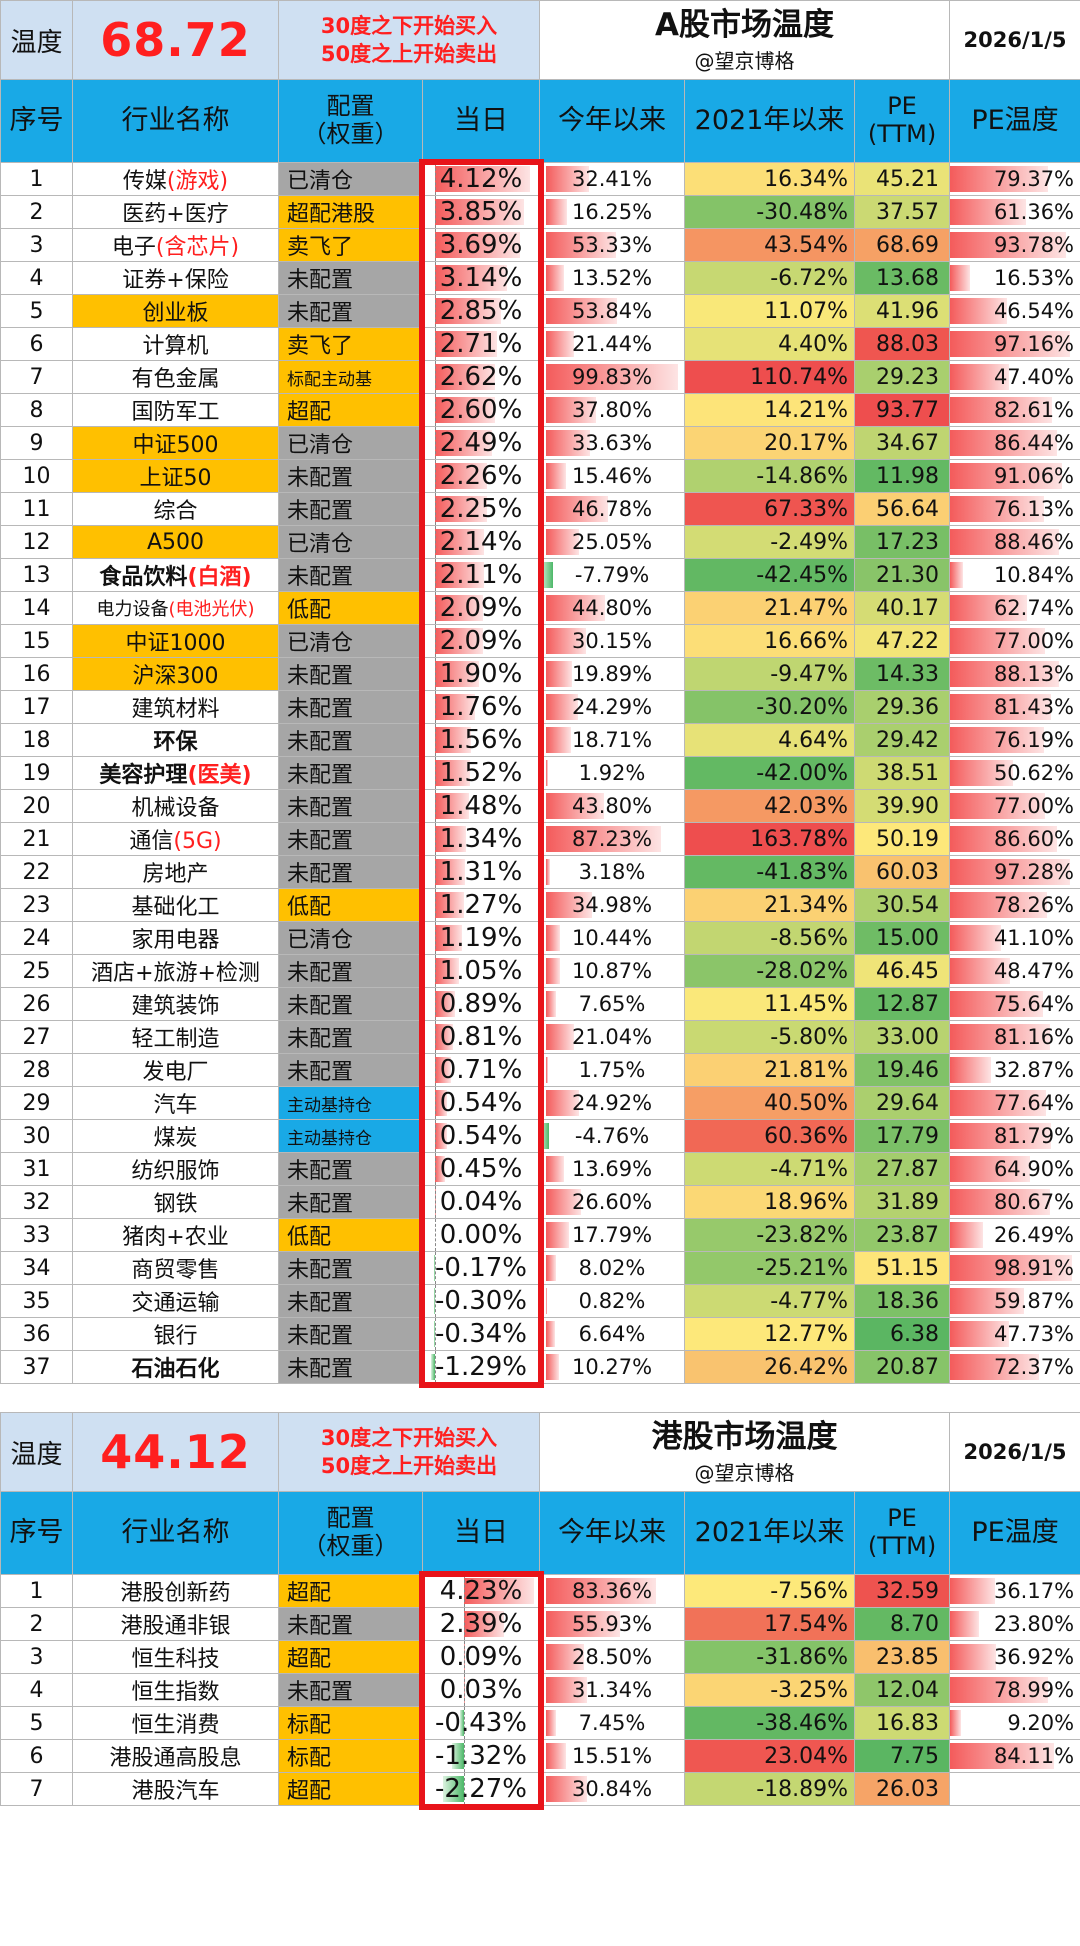 The image size is (1080, 1946). Describe the element at coordinates (36, 542) in the screenshot. I see `row-index: 12` at that location.